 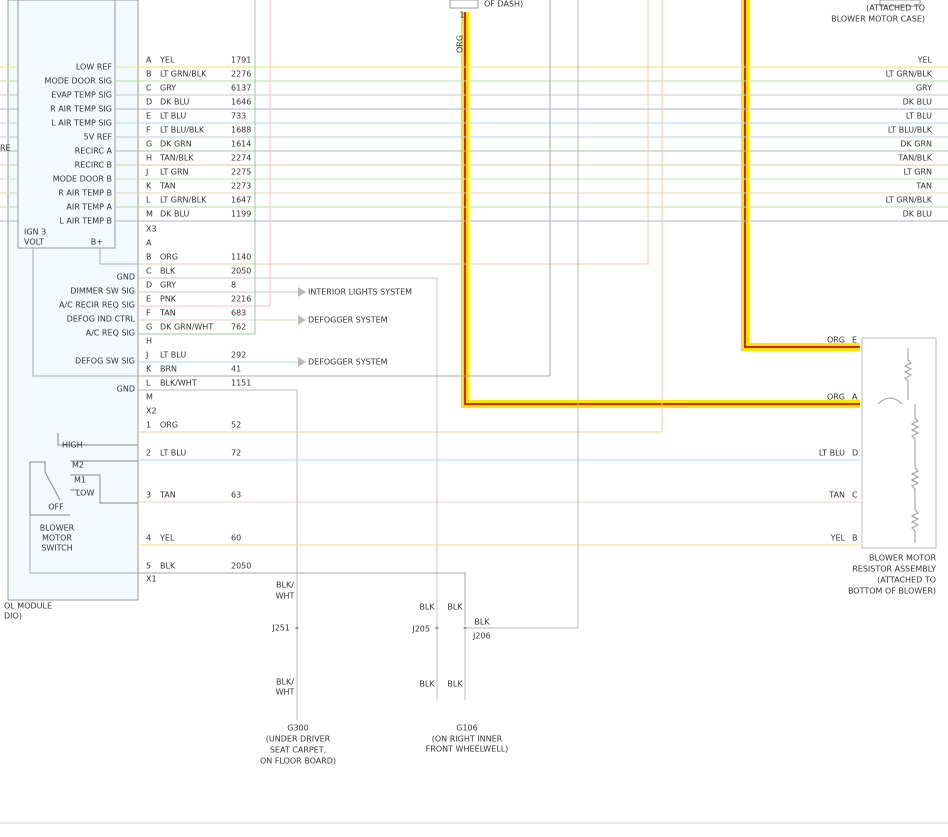 What do you see at coordinates (81, 95) in the screenshot?
I see `signal: EVAP TEMP SIG` at bounding box center [81, 95].